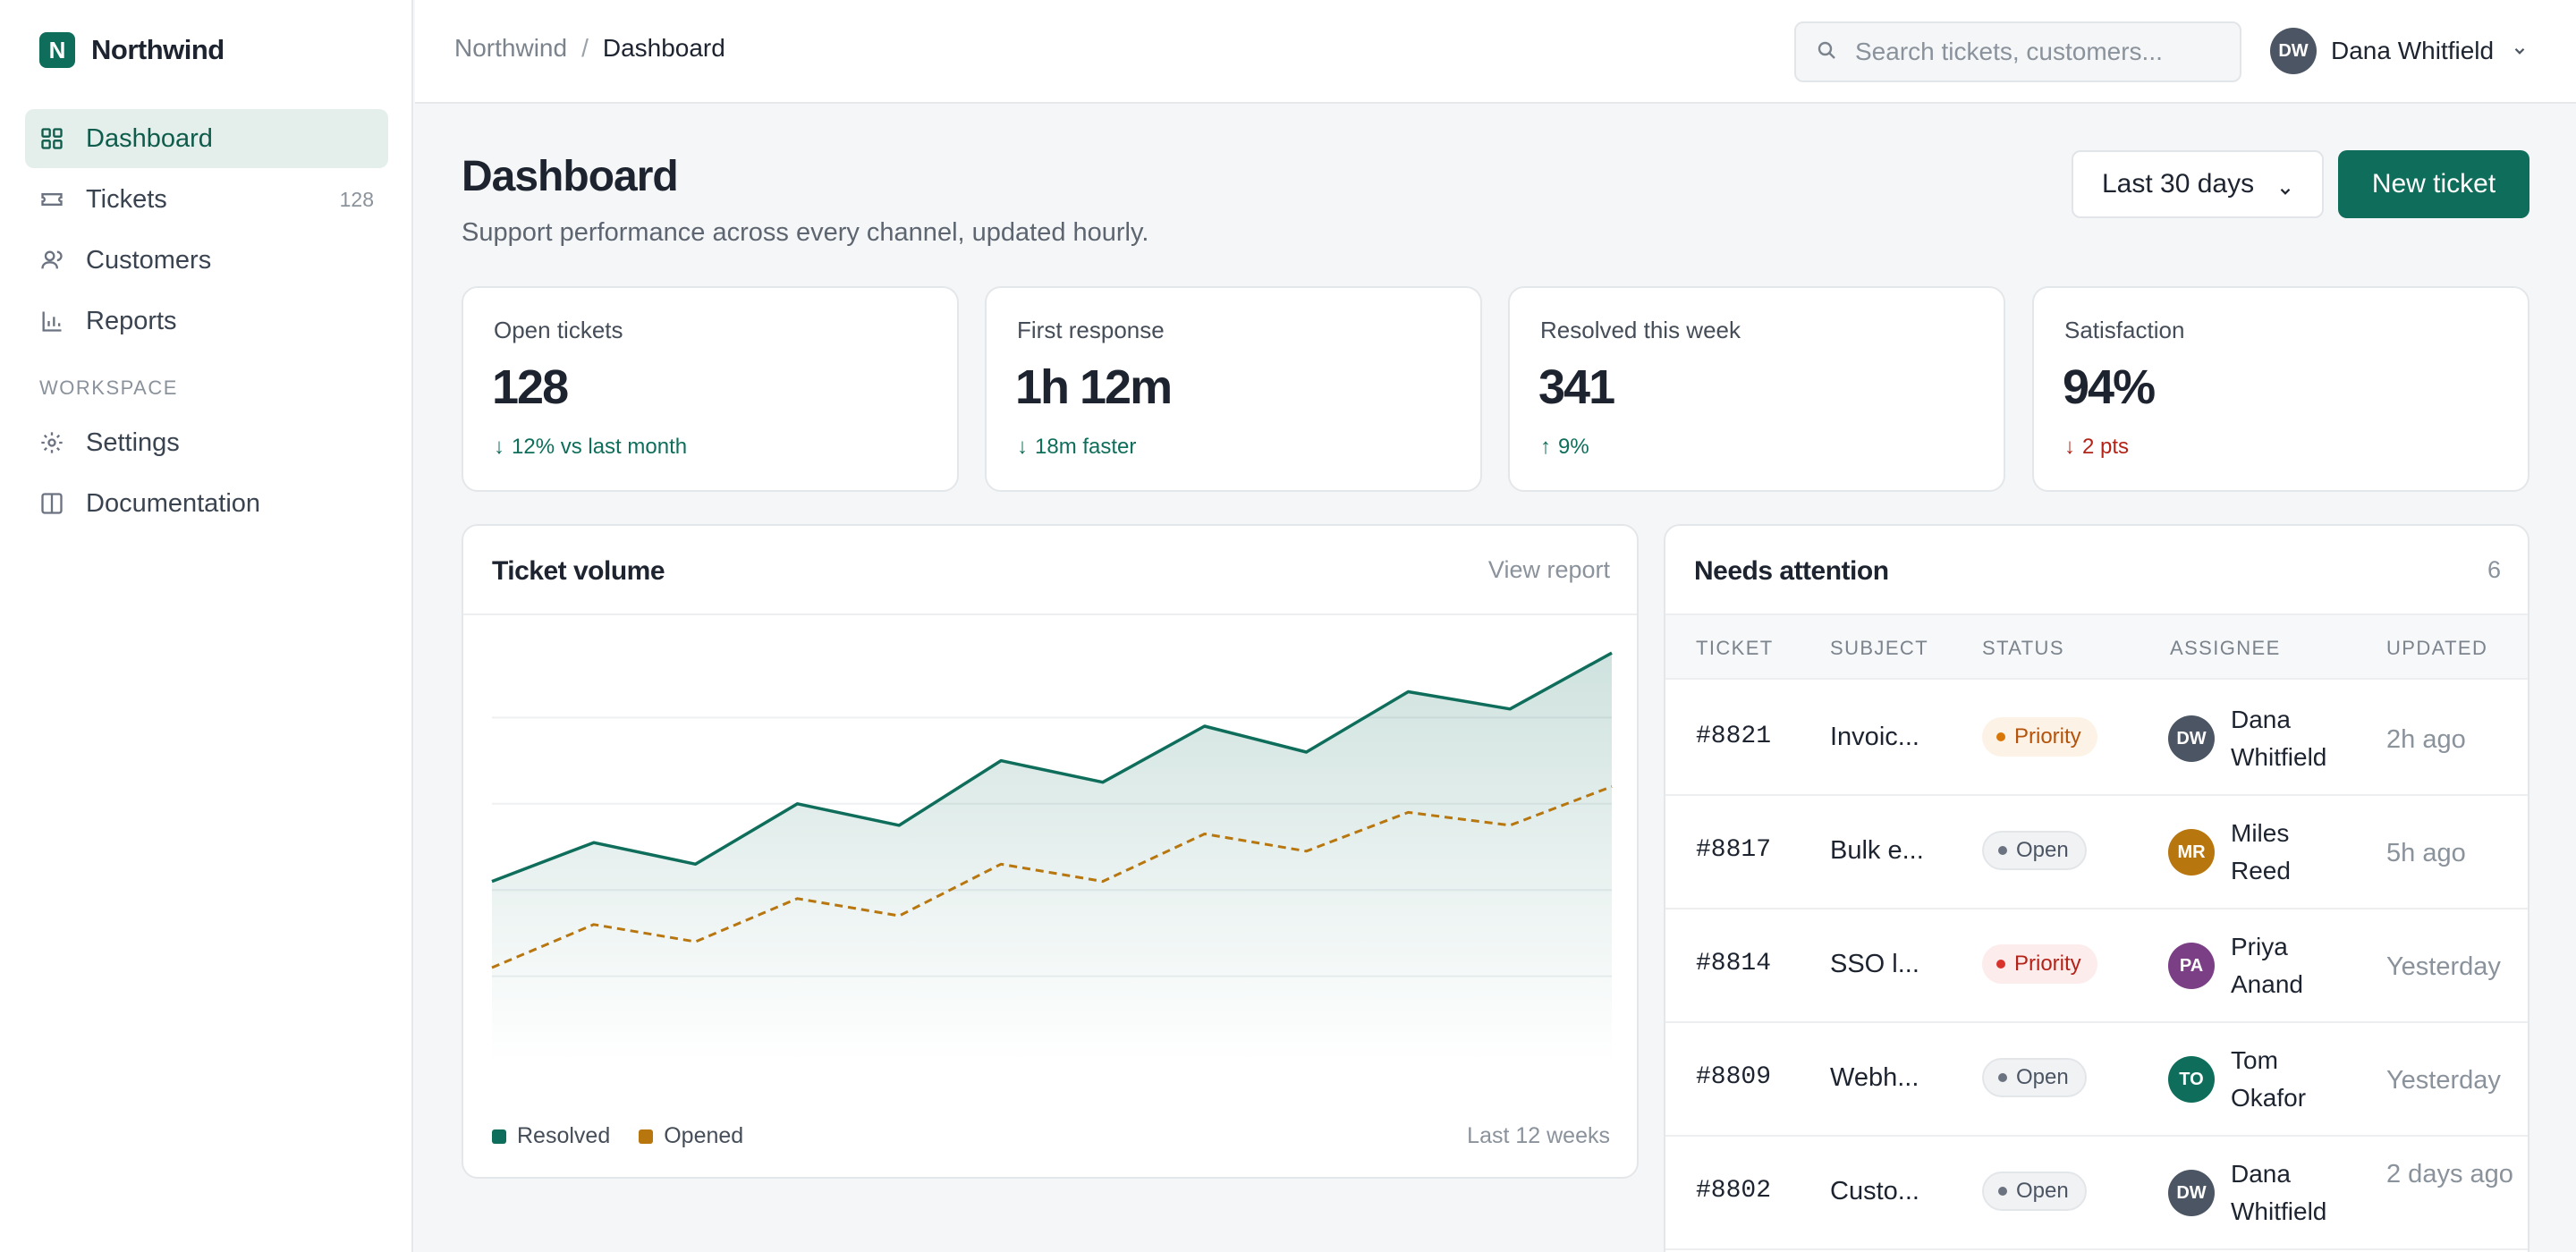  I want to click on kpi-delta: ↑ 9%, so click(1564, 447).